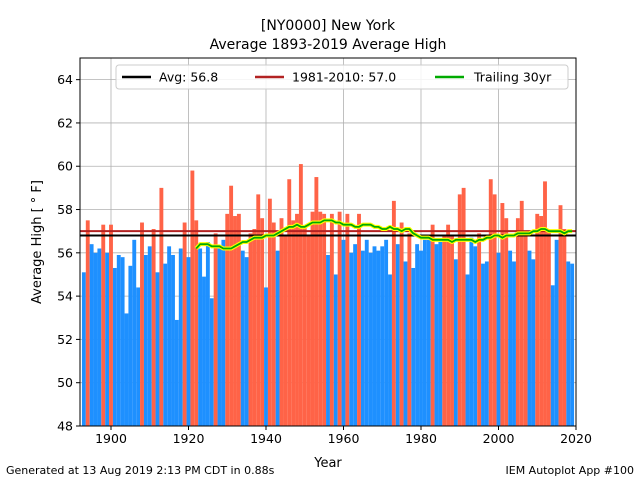  Describe the element at coordinates (223, 332) in the screenshot. I see `bar-1929` at that location.